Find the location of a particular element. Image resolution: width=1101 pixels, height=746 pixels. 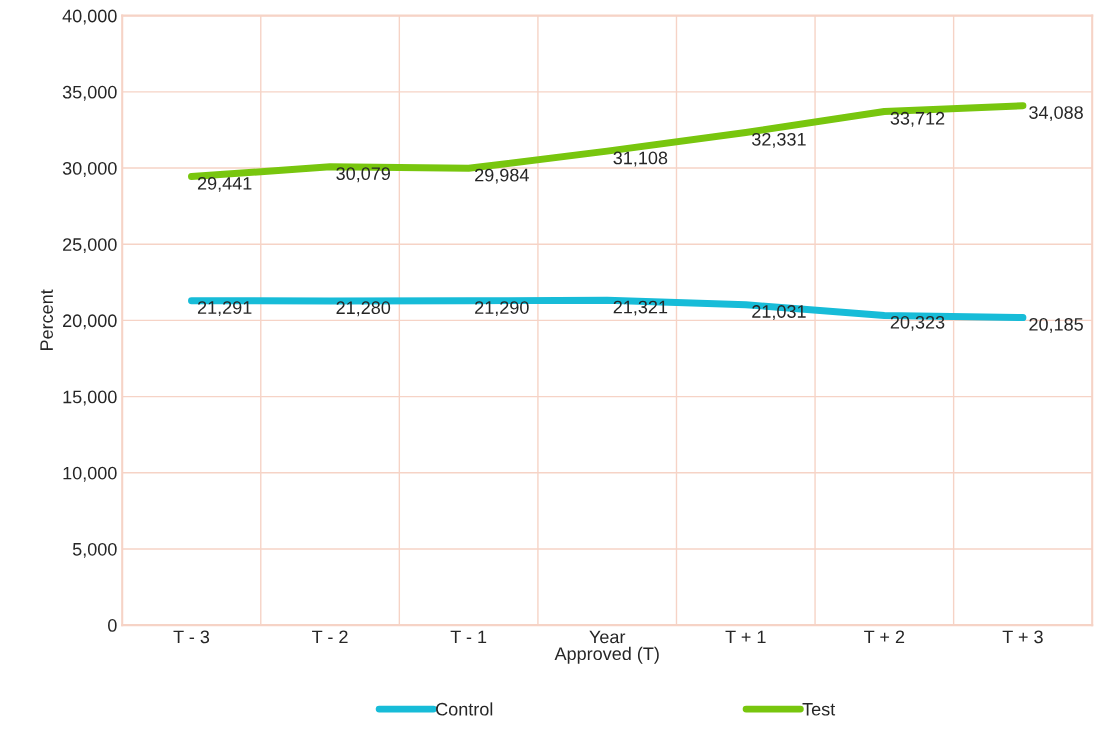

legend-label: Test is located at coordinates (819, 709).